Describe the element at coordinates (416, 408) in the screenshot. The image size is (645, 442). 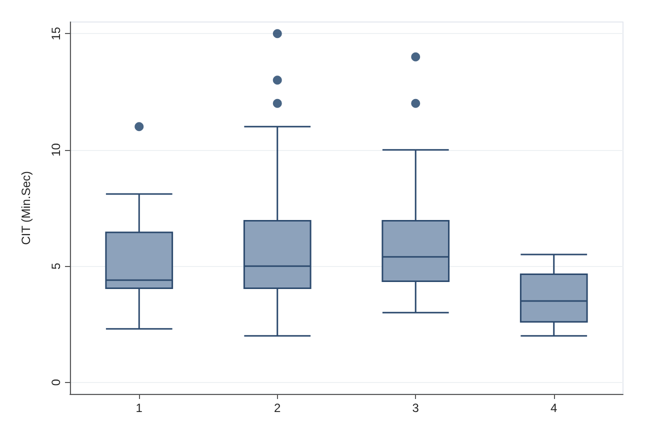
I see `x-tick-label: 3` at that location.